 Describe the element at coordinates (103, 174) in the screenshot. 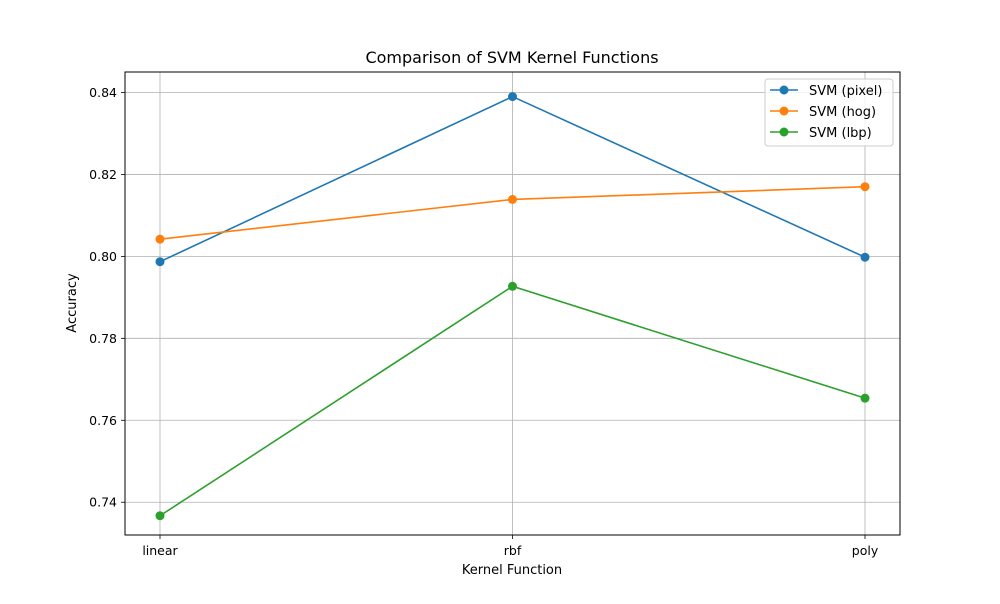

I see `y-tick-label: 0.82` at that location.